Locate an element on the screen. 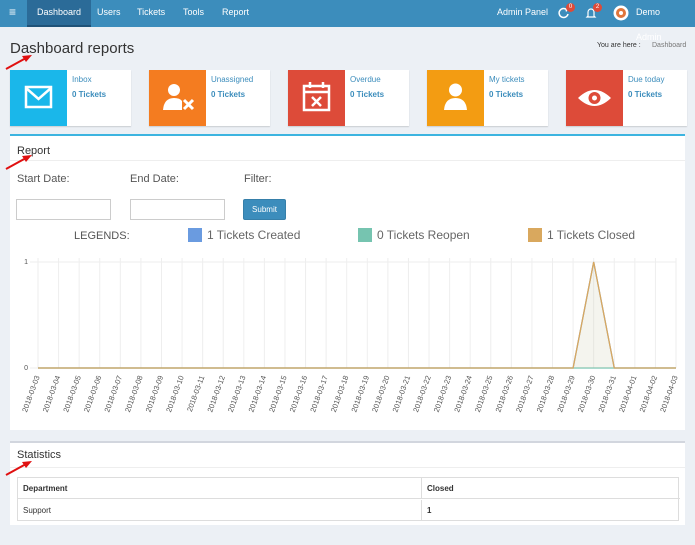  nav-item: Dashboard is located at coordinates (59, 13).